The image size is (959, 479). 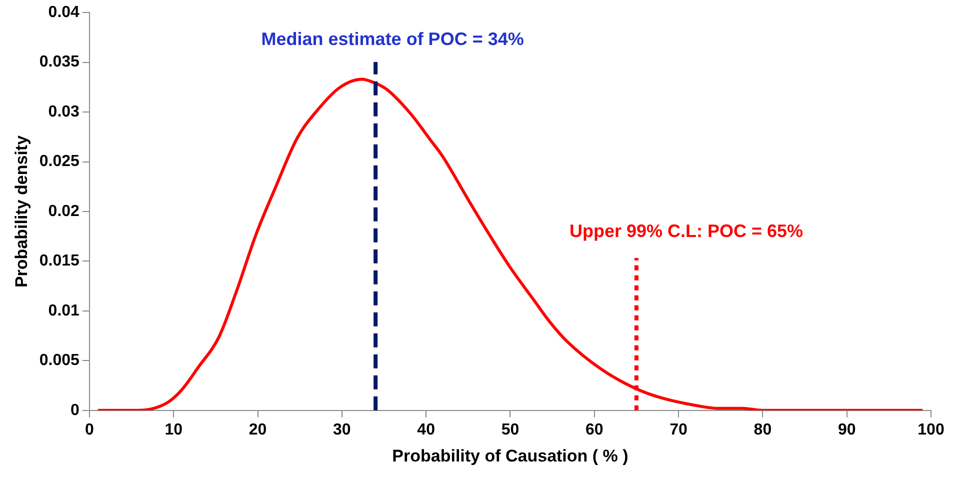 What do you see at coordinates (342, 429) in the screenshot?
I see `x-tick-label: 30` at bounding box center [342, 429].